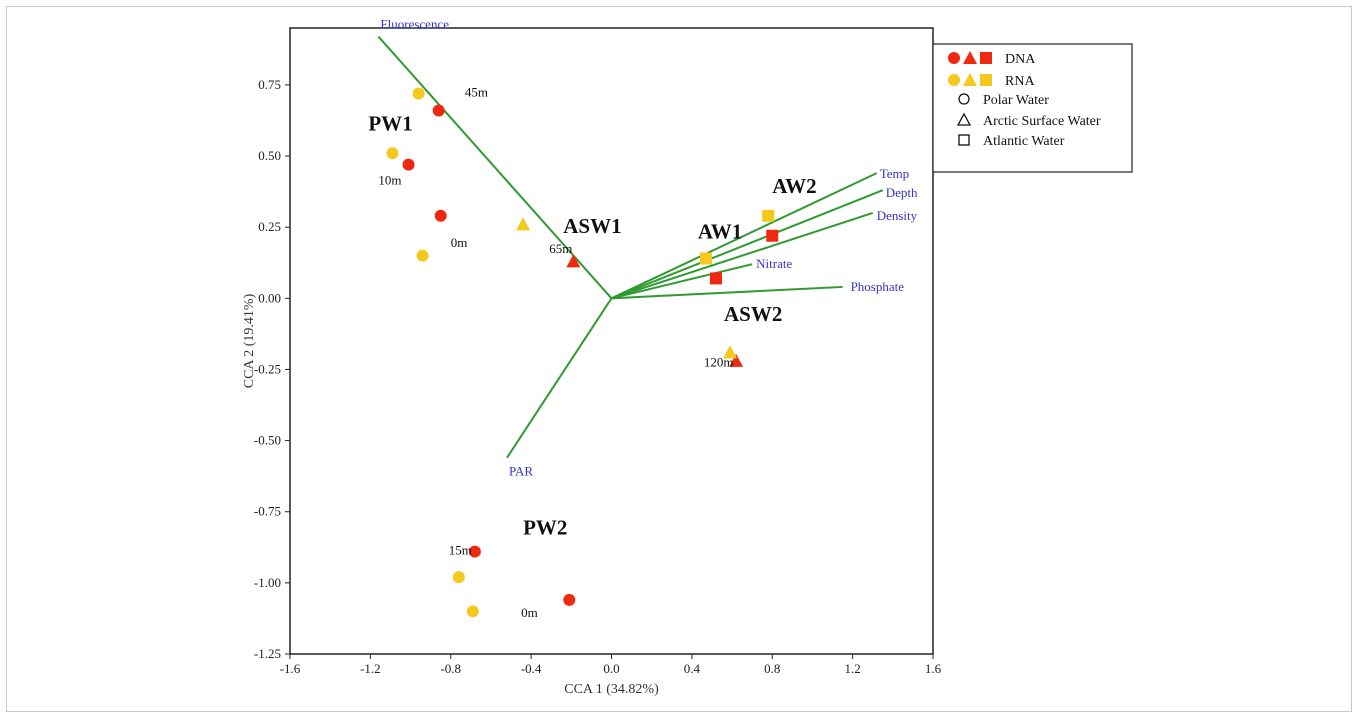 The width and height of the screenshot is (1360, 721). What do you see at coordinates (772, 668) in the screenshot?
I see `x-tick-label: 0.8` at bounding box center [772, 668].